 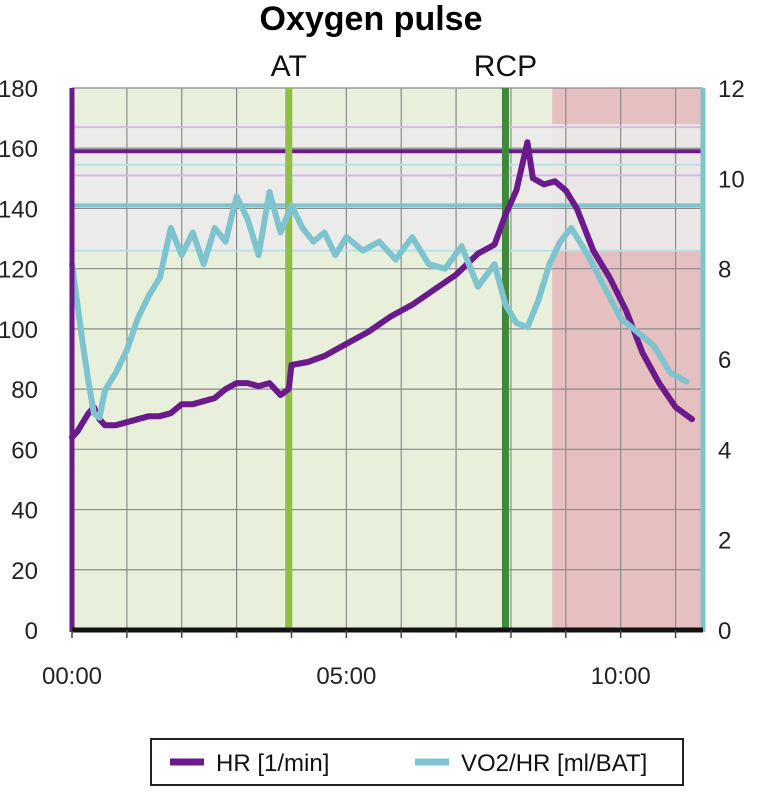 What do you see at coordinates (24, 450) in the screenshot?
I see `left-tick-label: 60` at bounding box center [24, 450].